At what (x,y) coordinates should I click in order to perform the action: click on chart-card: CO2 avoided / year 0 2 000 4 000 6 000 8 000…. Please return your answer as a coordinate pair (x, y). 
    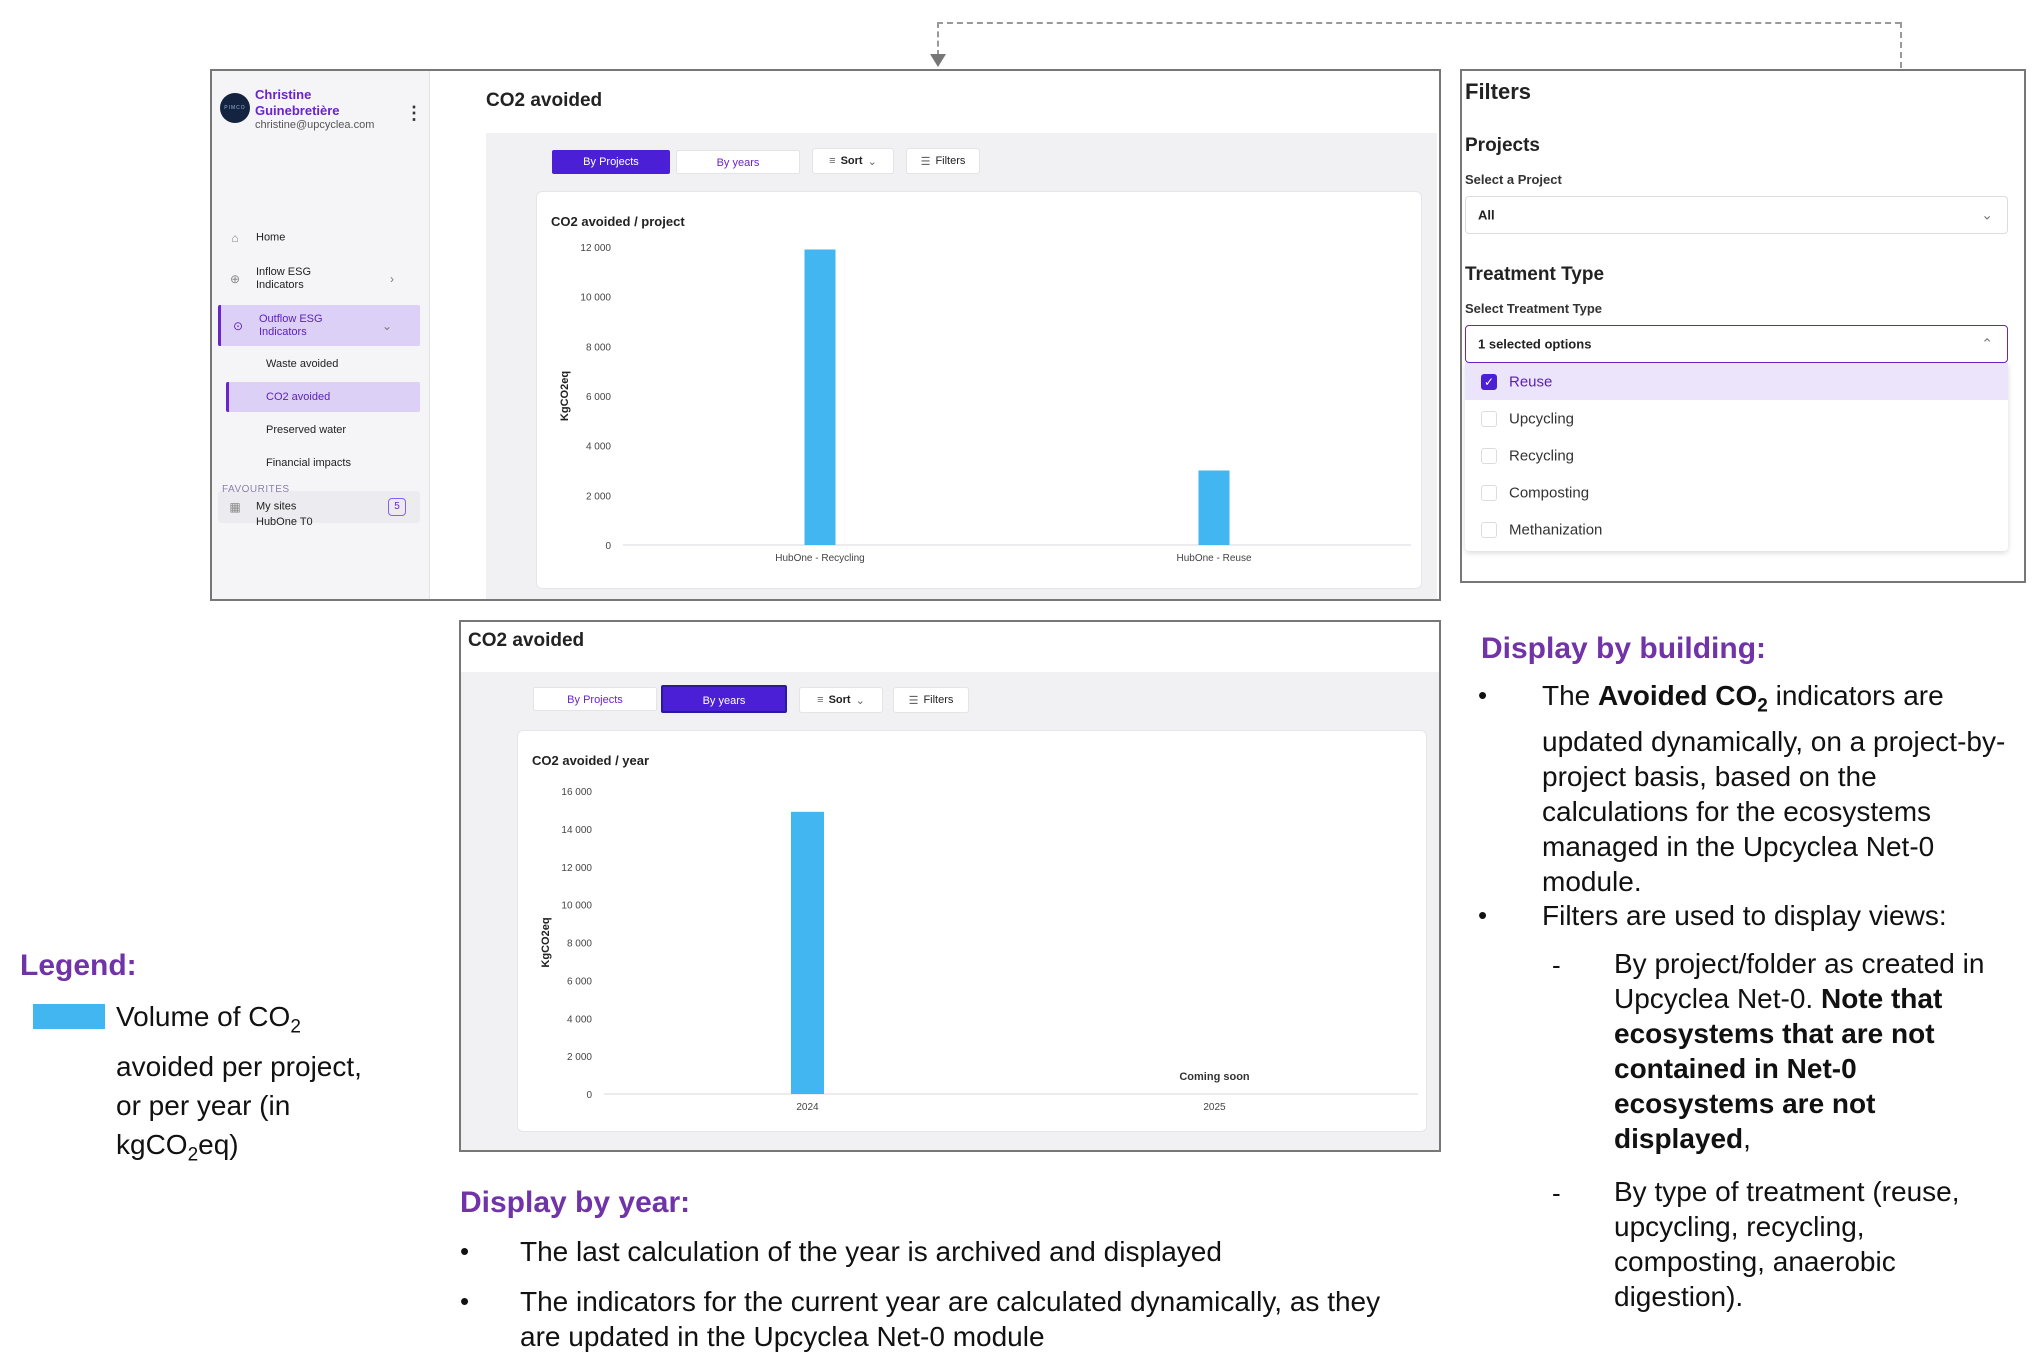
    Looking at the image, I should click on (972, 931).